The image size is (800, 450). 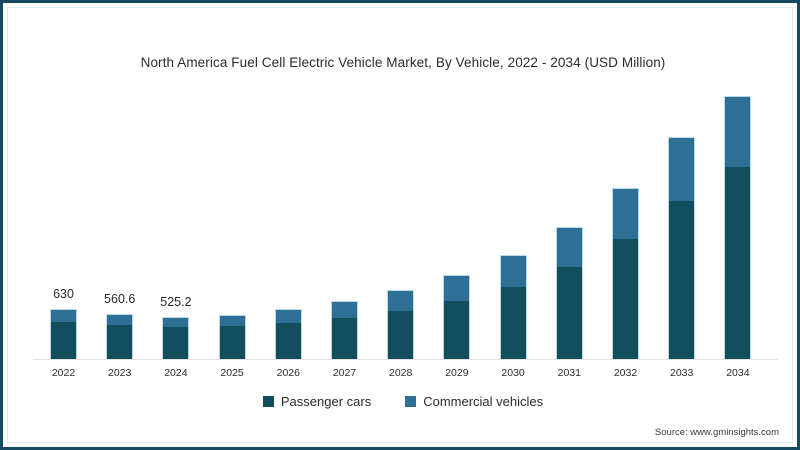 I want to click on x-axis-tick-2031: 2031, so click(x=569, y=373).